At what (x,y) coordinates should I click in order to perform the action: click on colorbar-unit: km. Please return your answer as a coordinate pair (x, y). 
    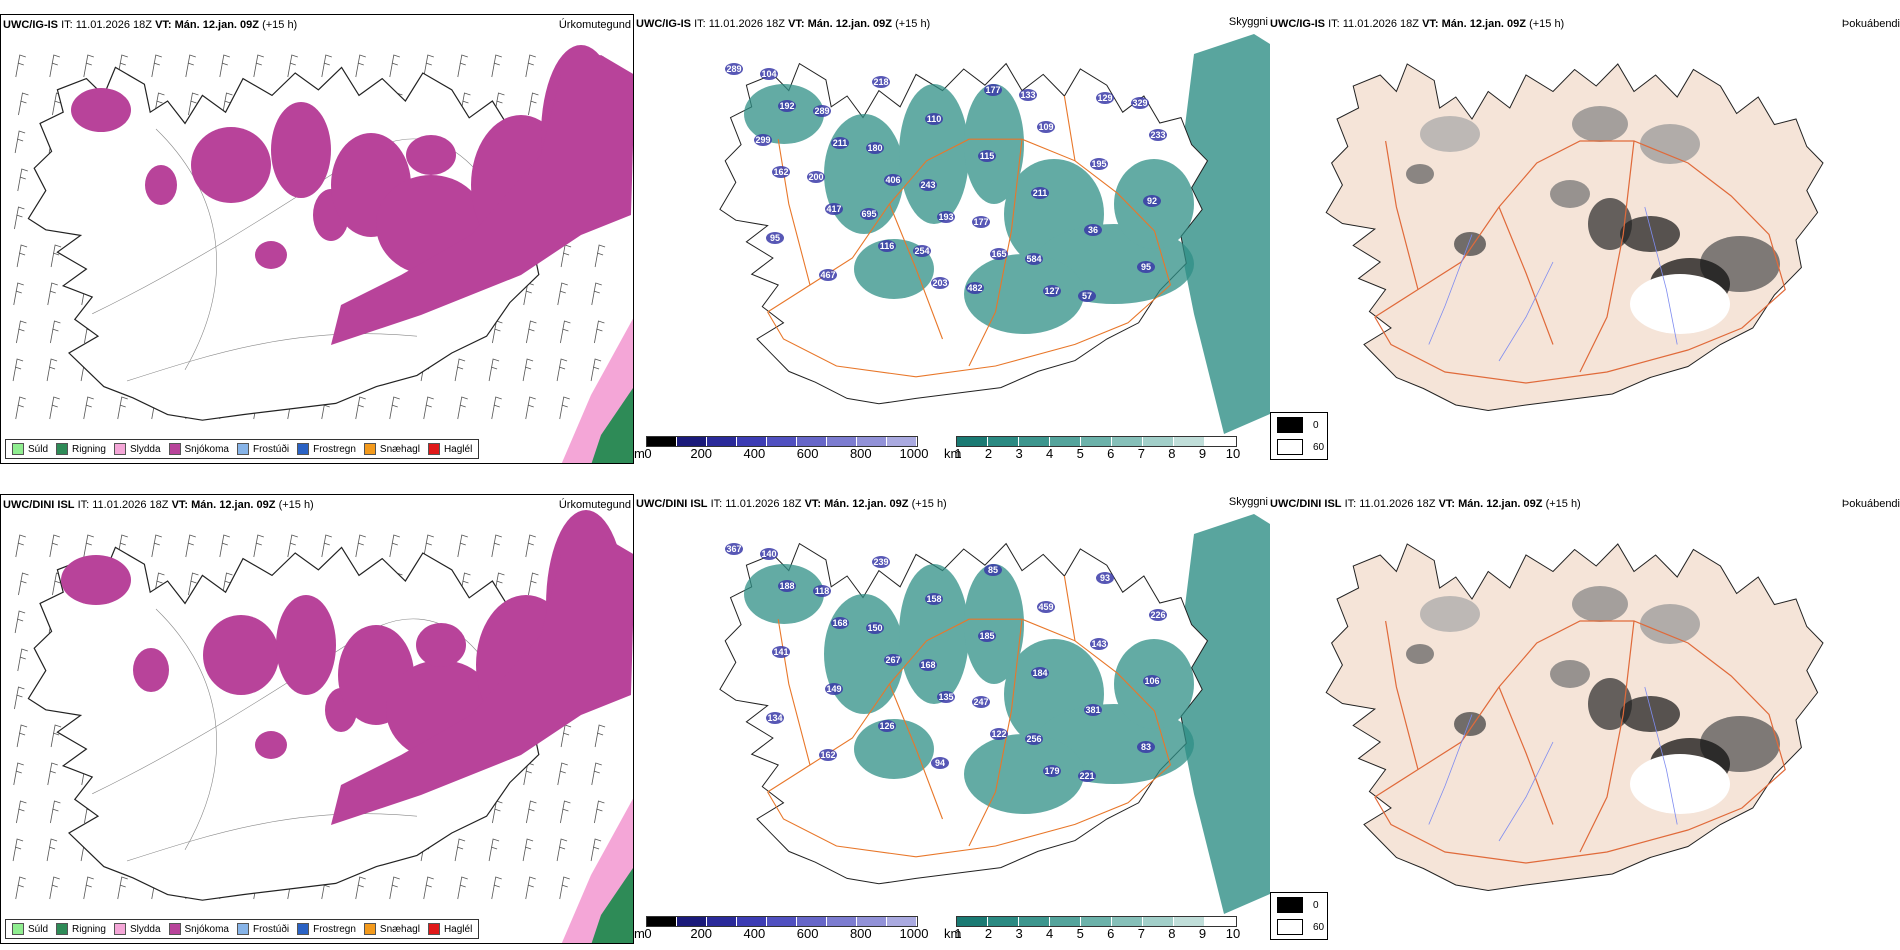
    Looking at the image, I should click on (953, 453).